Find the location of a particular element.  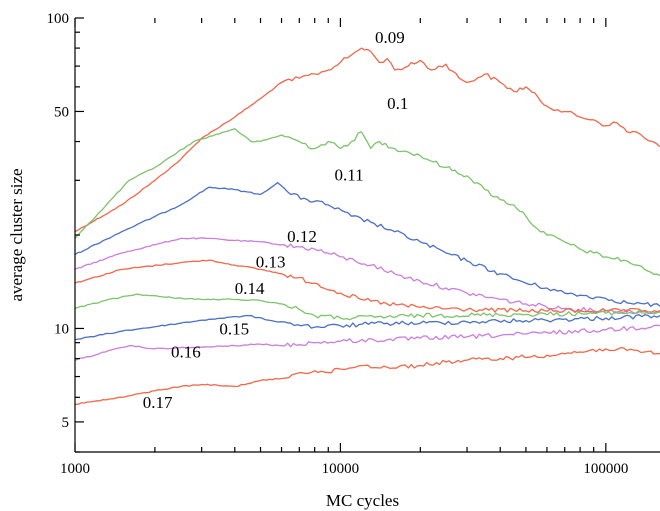

y-tick-label-0: 5 is located at coordinates (66, 423).